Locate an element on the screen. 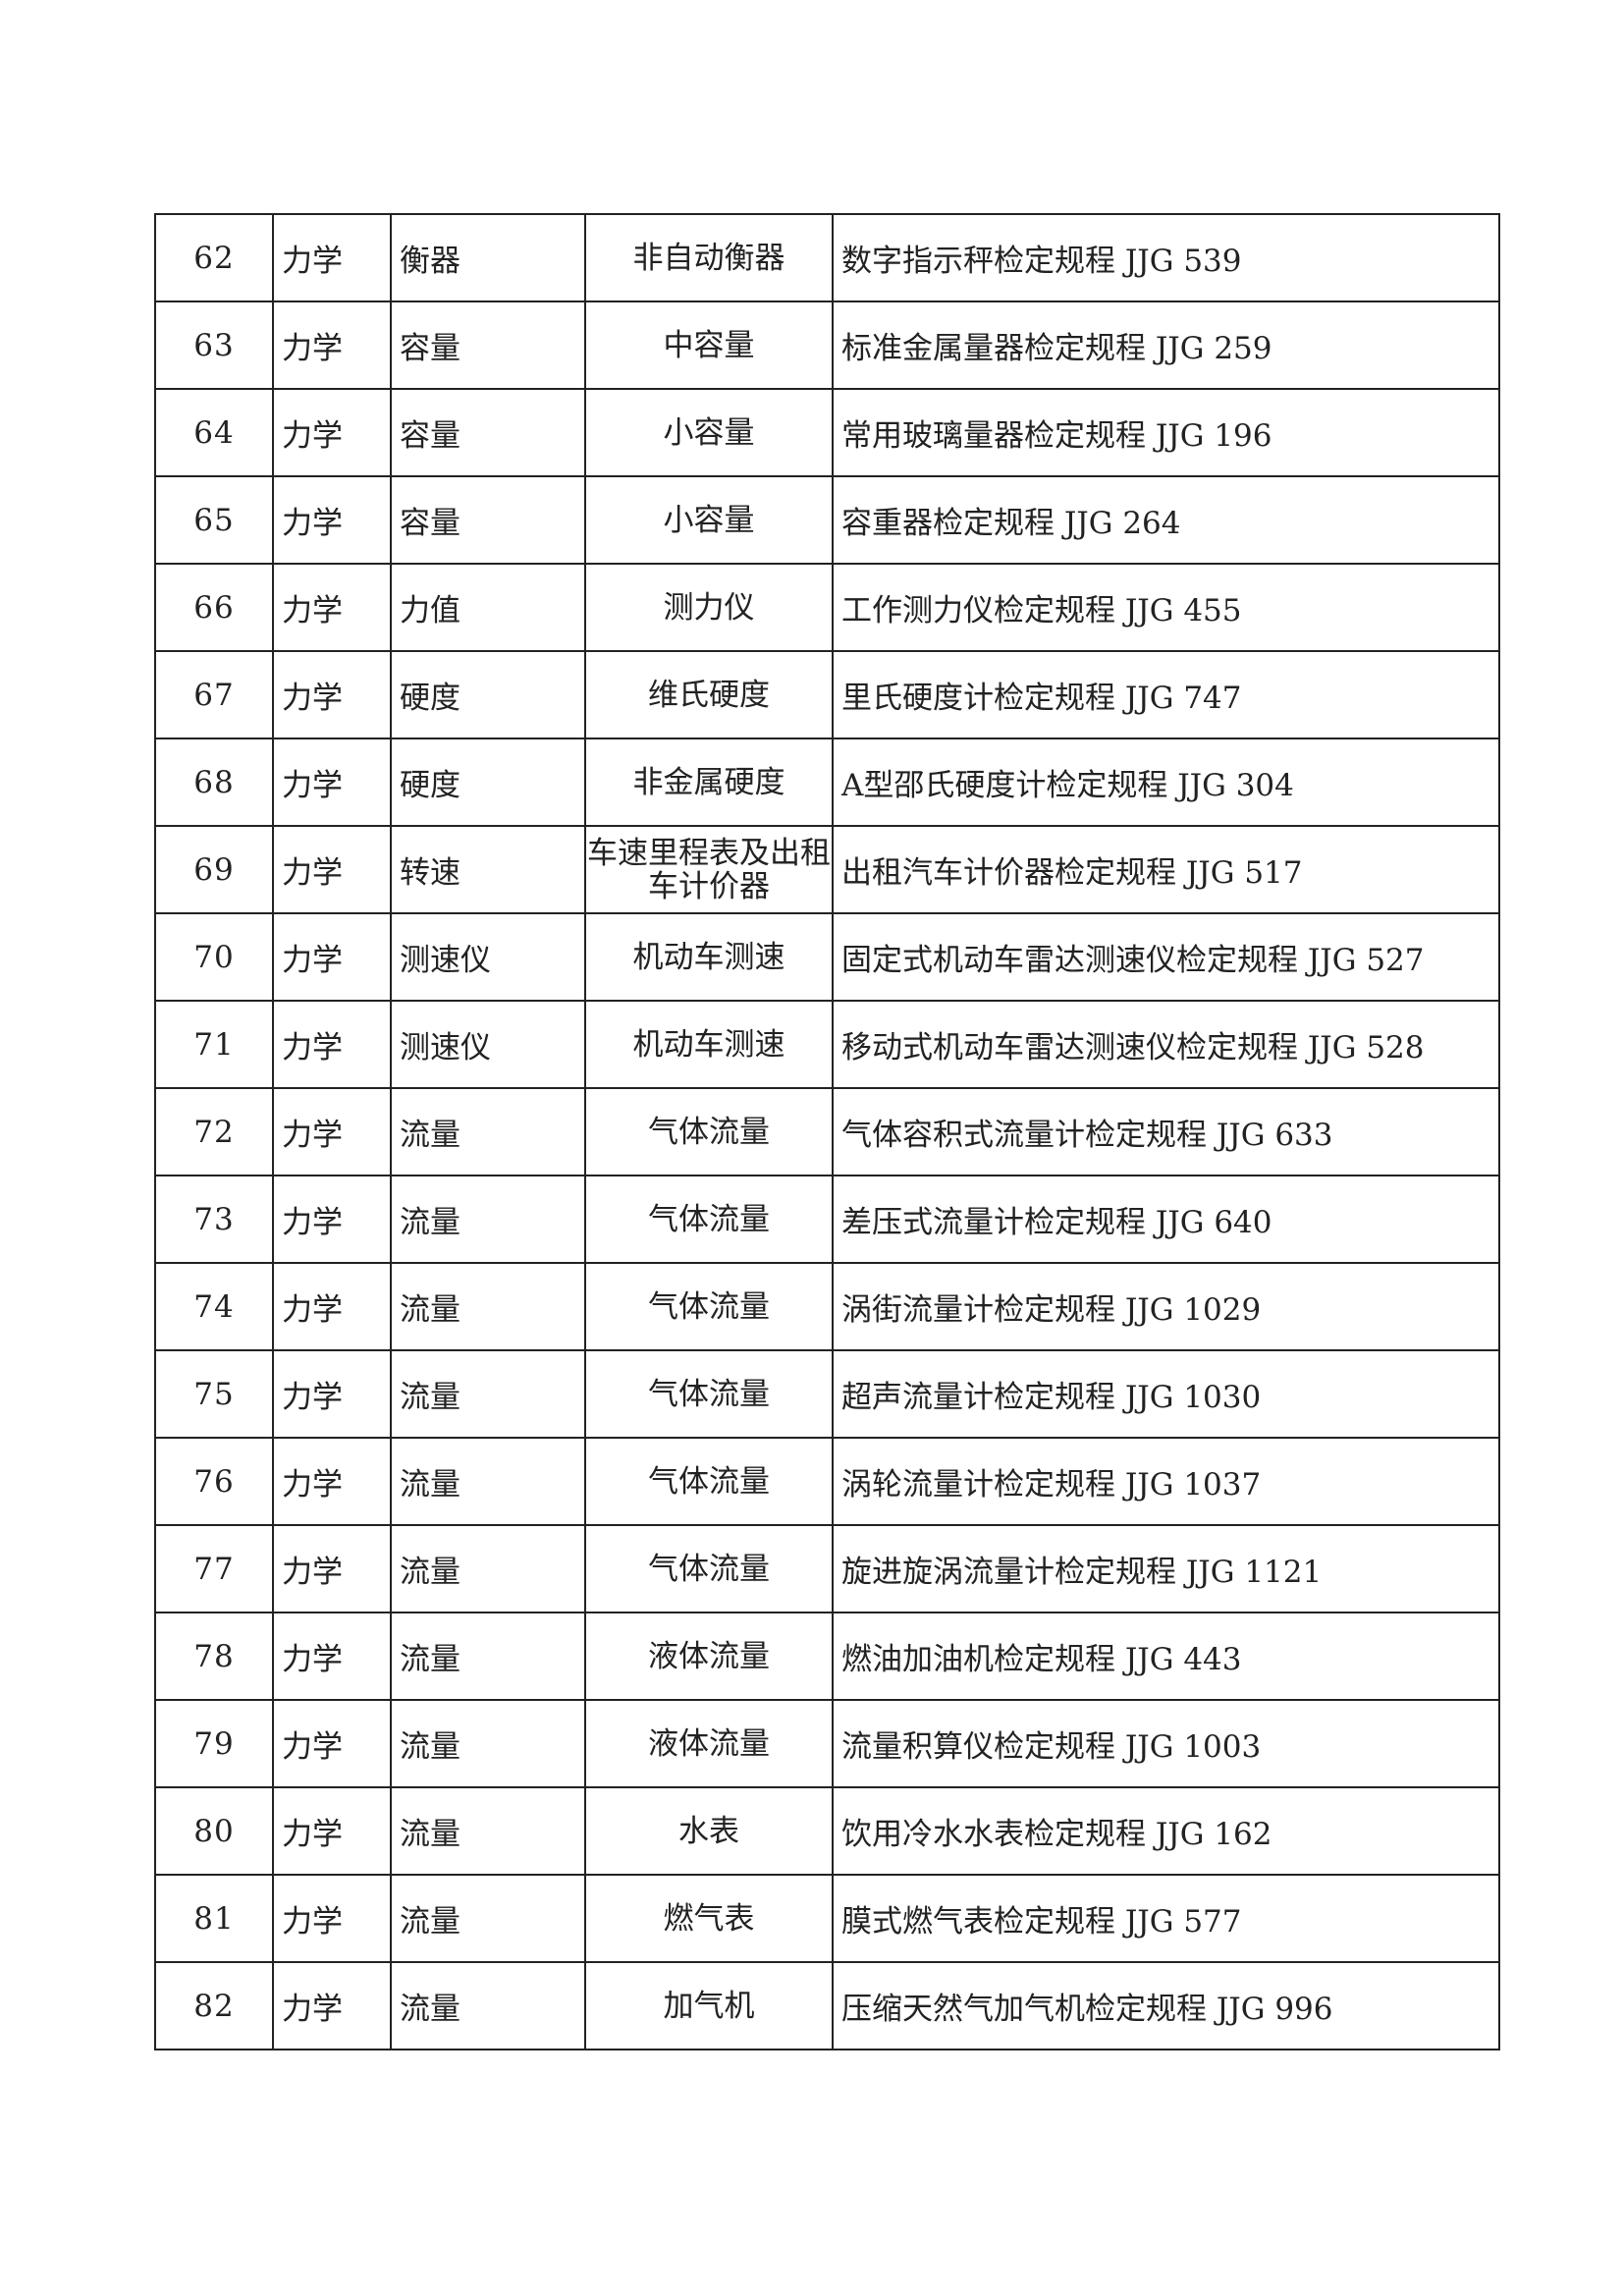 Image resolution: width=1623 pixels, height=2296 pixels. table-row: 79 力学 流量 液体流量 流量积算仪检定规程 JJG 1003 is located at coordinates (827, 1743).